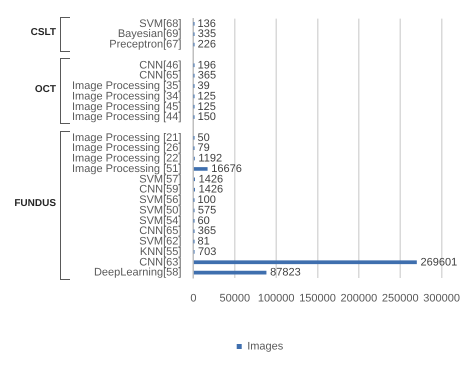  I want to click on y-tick-label: Image Processing [44], so click(127, 117).